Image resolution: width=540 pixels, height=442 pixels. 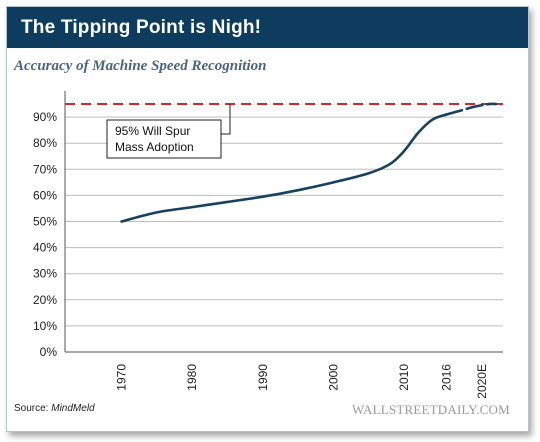 I want to click on x-tick-label: 1980, so click(x=192, y=377).